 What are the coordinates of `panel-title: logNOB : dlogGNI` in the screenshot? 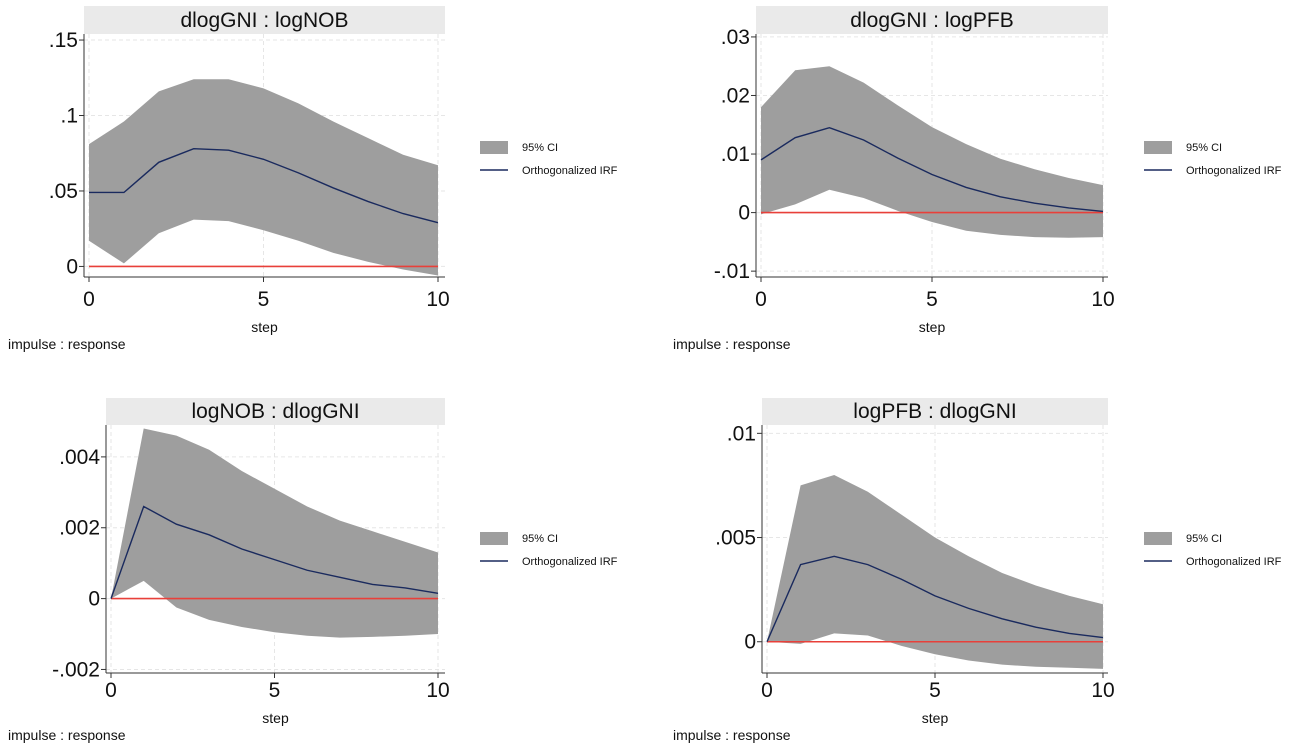 It's located at (275, 411).